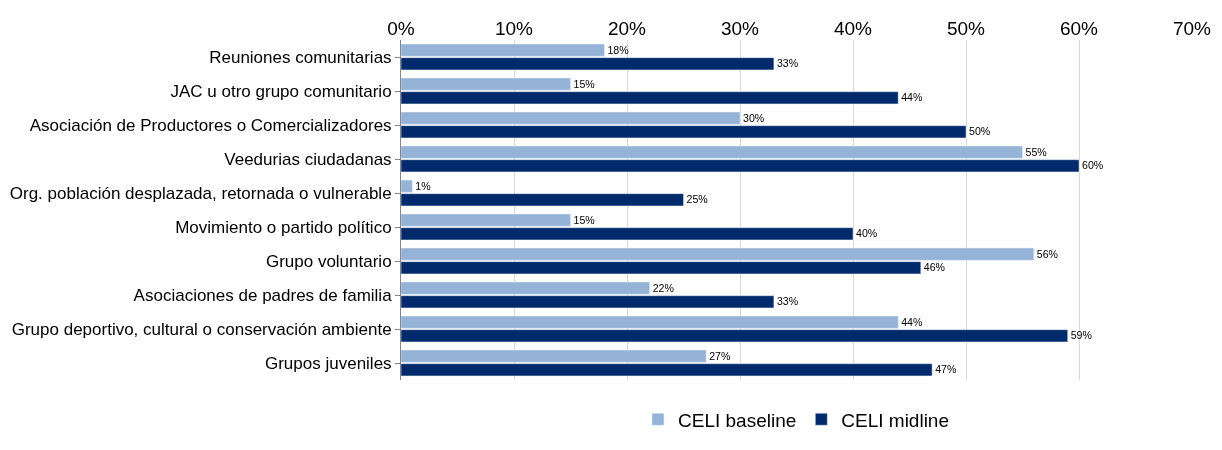 The image size is (1222, 450). I want to click on y-tick-label: Movimiento o partido político, so click(283, 227).